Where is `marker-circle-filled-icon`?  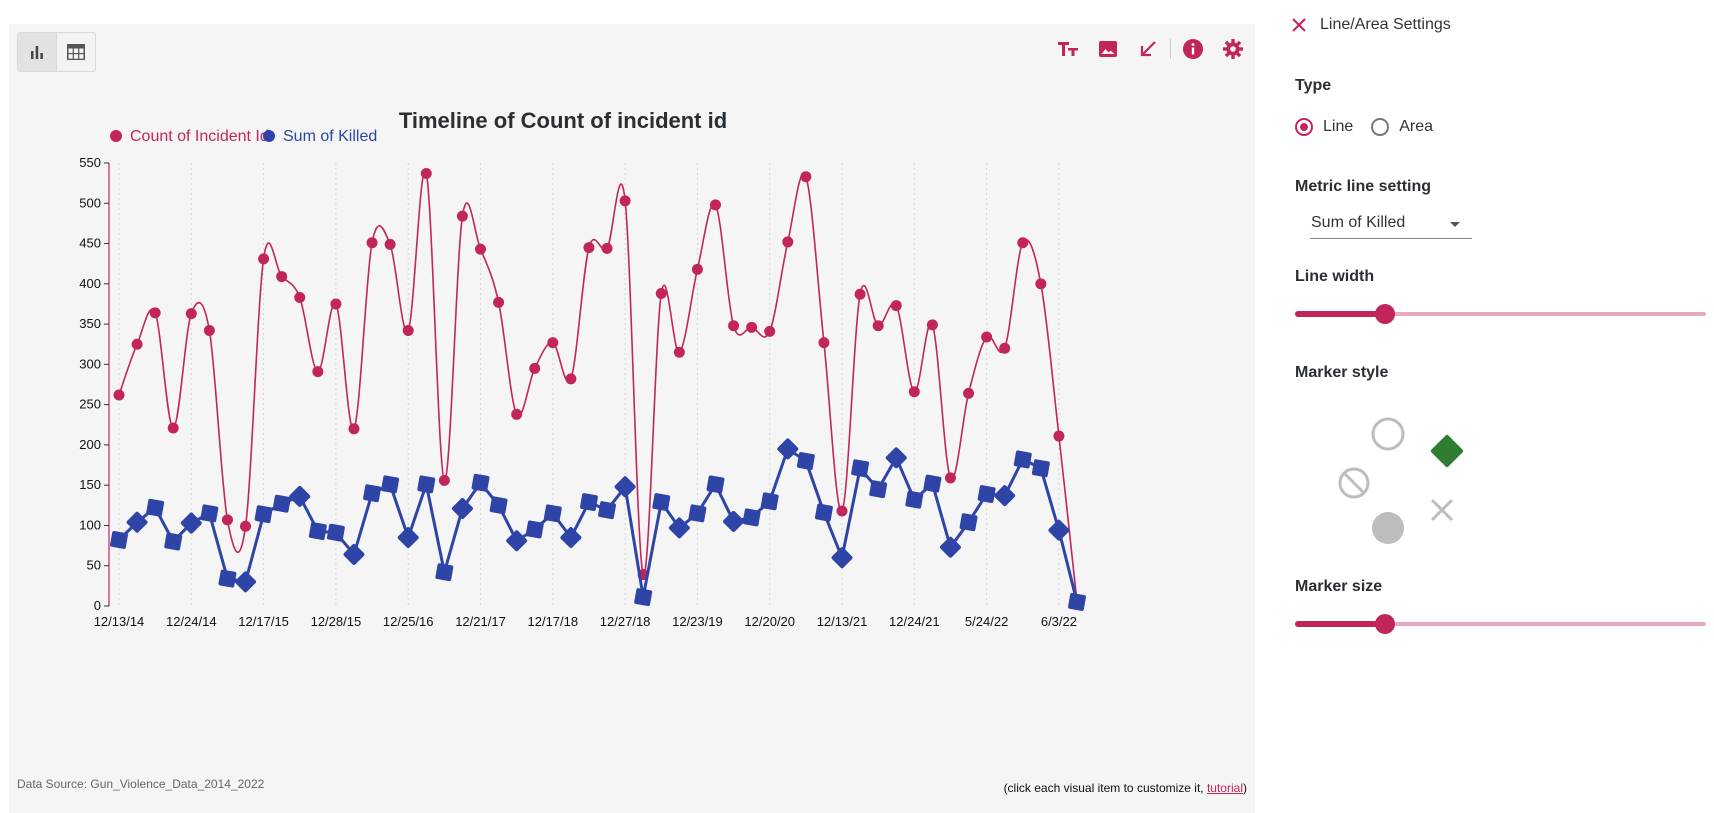 marker-circle-filled-icon is located at coordinates (1388, 528).